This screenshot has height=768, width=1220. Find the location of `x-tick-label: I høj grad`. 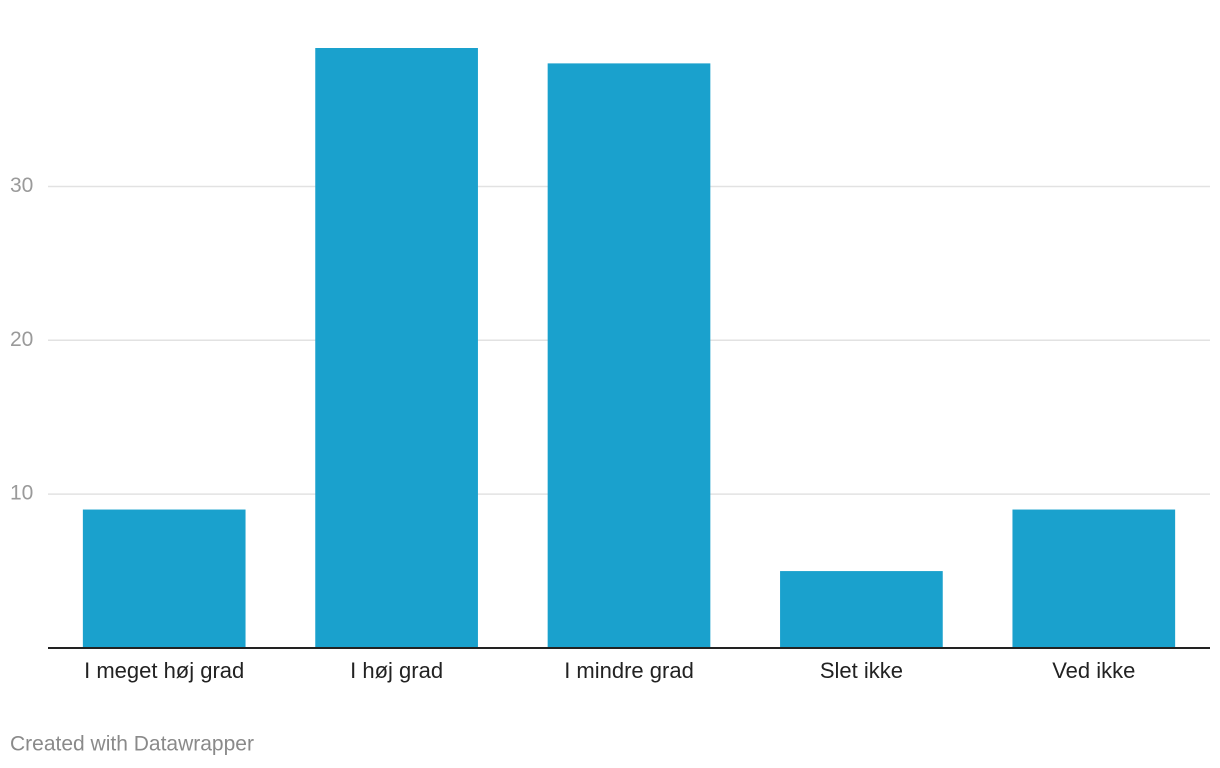

x-tick-label: I høj grad is located at coordinates (396, 670).